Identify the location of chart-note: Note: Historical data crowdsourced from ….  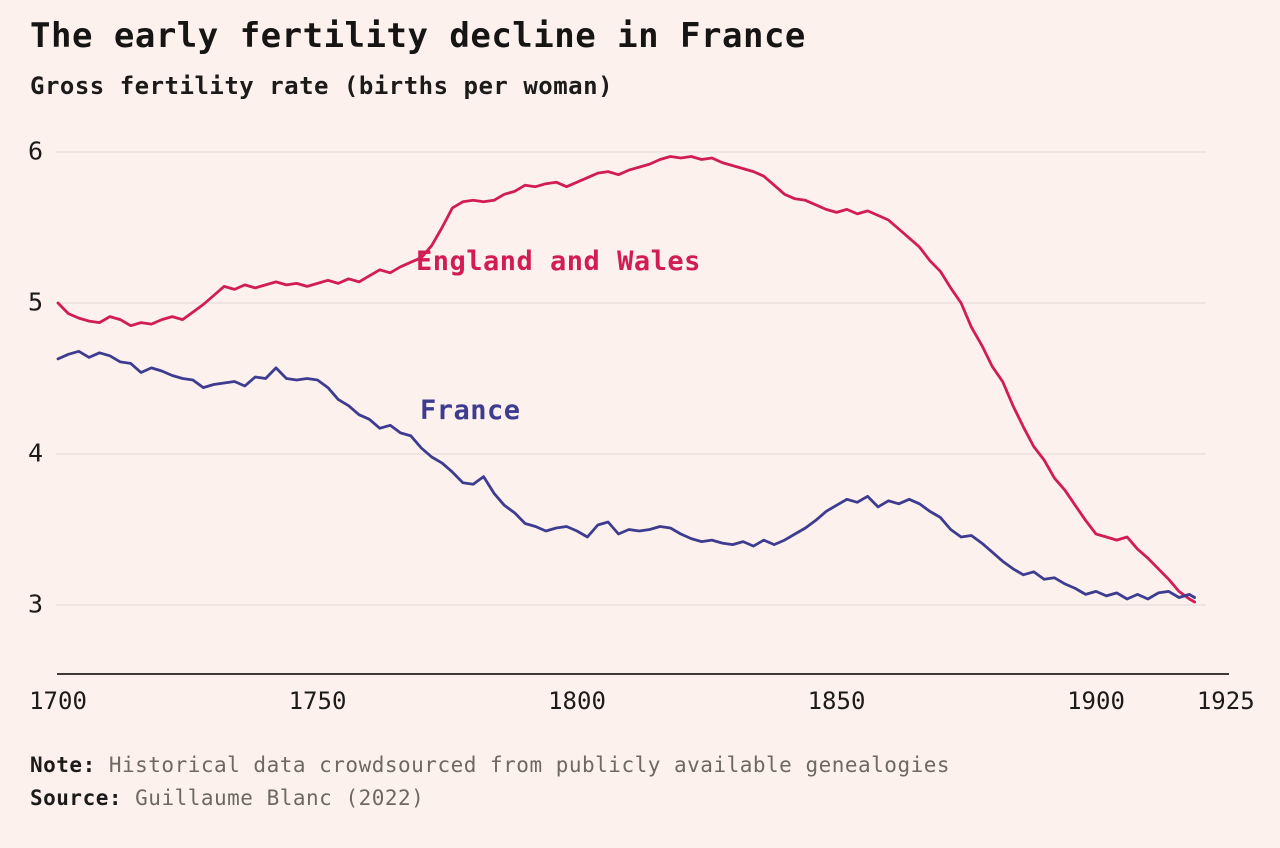
(490, 765).